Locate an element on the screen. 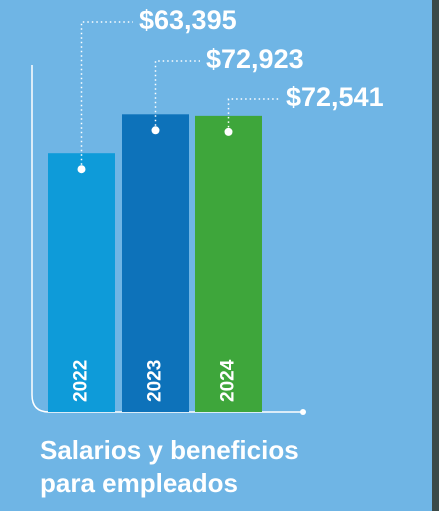  x-tick-label: 2023 is located at coordinates (155, 381).